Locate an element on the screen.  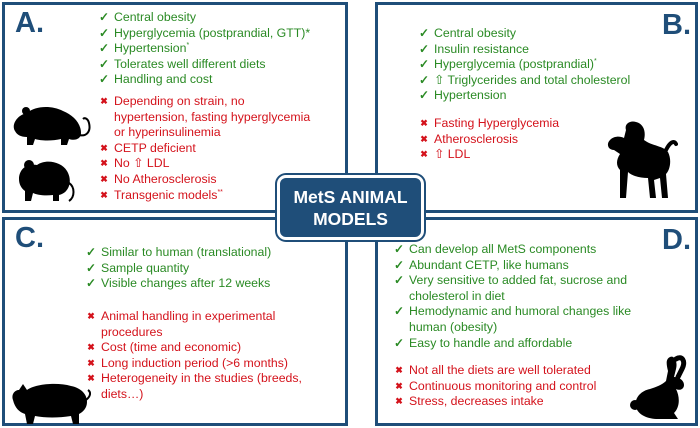
panel-letter: A. is located at coordinates (29, 23).